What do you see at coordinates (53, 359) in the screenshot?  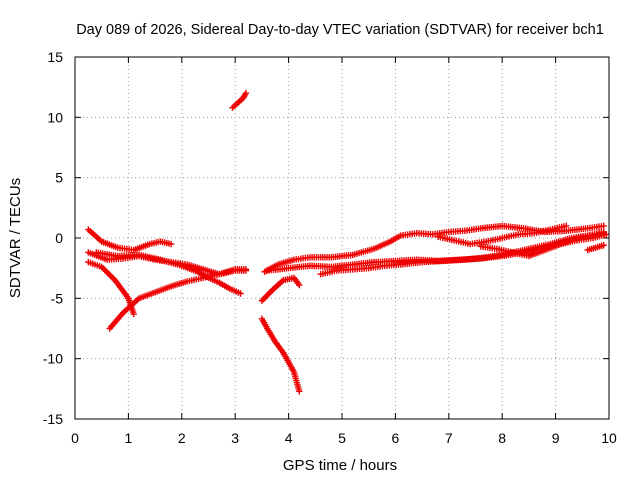 I see `y-tick-label: -10` at bounding box center [53, 359].